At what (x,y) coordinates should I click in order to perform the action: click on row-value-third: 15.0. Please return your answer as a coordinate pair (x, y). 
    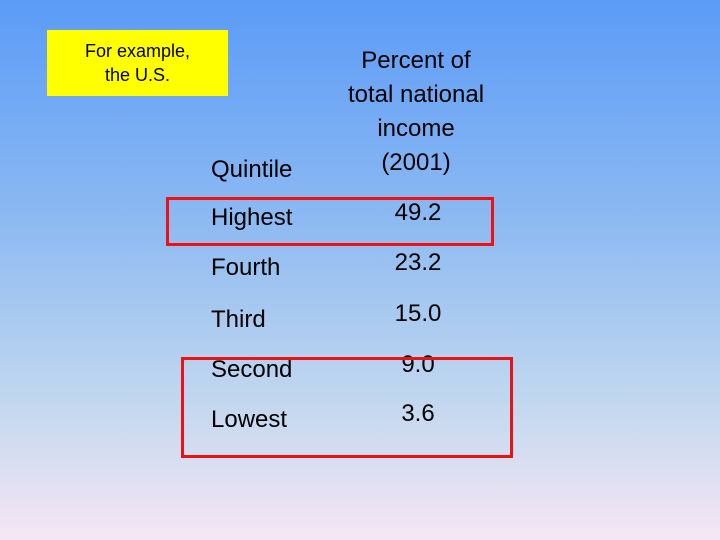
    Looking at the image, I should click on (418, 313).